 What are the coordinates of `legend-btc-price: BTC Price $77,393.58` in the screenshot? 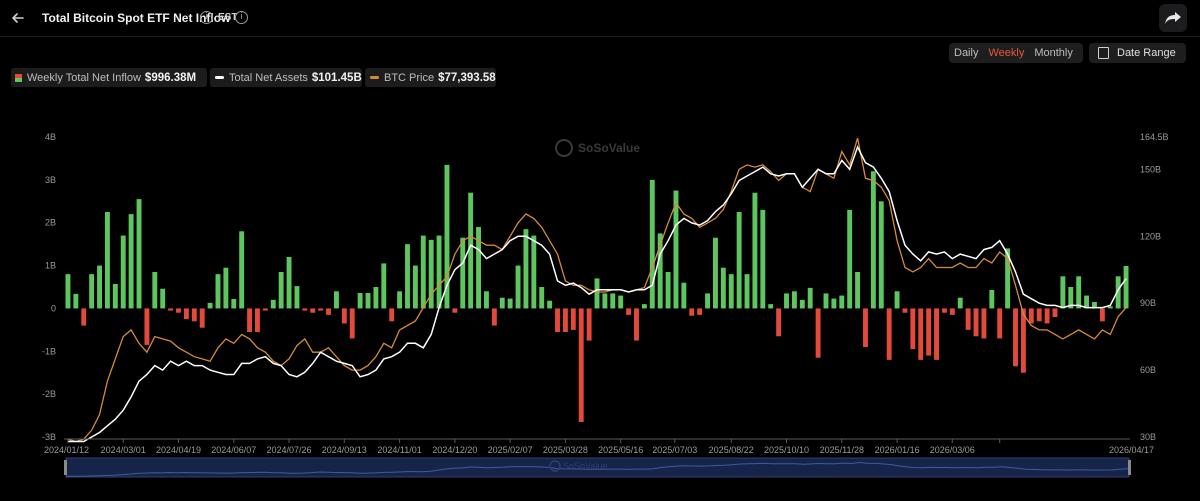 It's located at (430, 77).